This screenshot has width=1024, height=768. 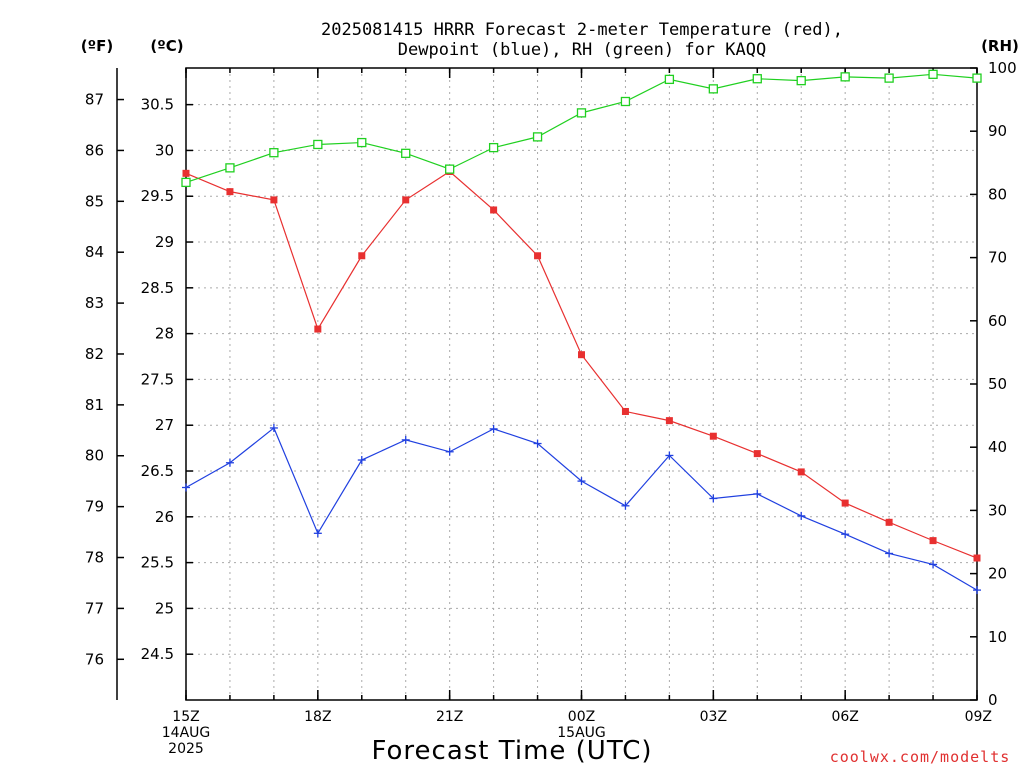 I want to click on celsius-tick-label: 25.5, so click(x=157, y=563).